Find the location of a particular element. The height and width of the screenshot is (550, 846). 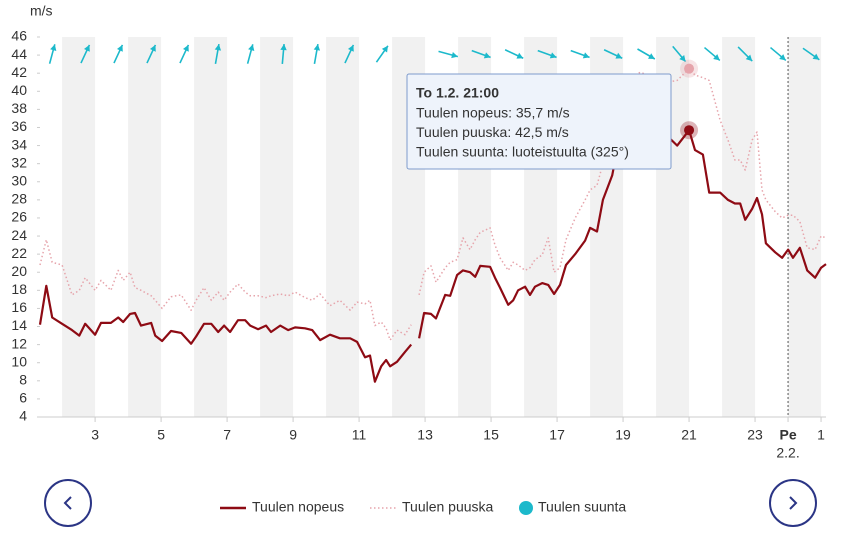

y-tick-label: 14 is located at coordinates (19, 325).